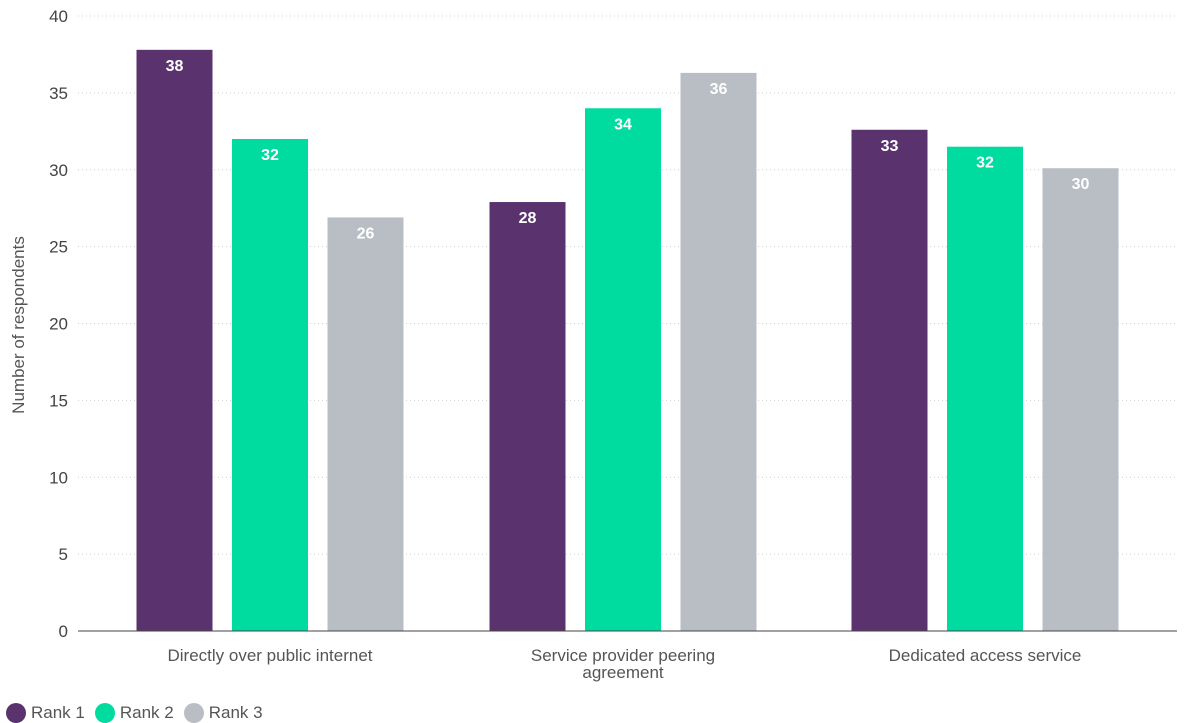 The width and height of the screenshot is (1185, 723). Describe the element at coordinates (146, 712) in the screenshot. I see `legend-label-rank-2: Rank 2` at that location.